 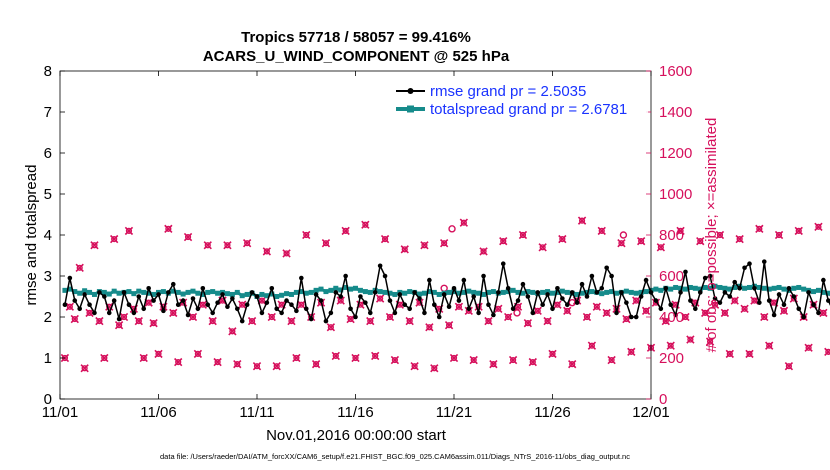 I want to click on legend-box, so click(x=519, y=98).